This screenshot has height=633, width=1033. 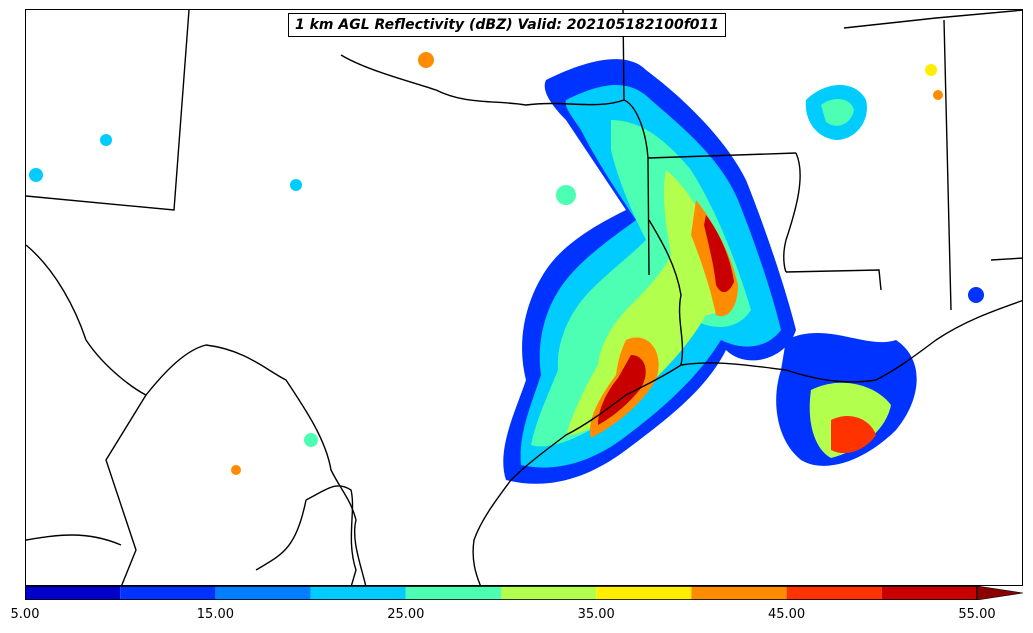 What do you see at coordinates (25, 614) in the screenshot?
I see `colorbar-tick-label: 5.00` at bounding box center [25, 614].